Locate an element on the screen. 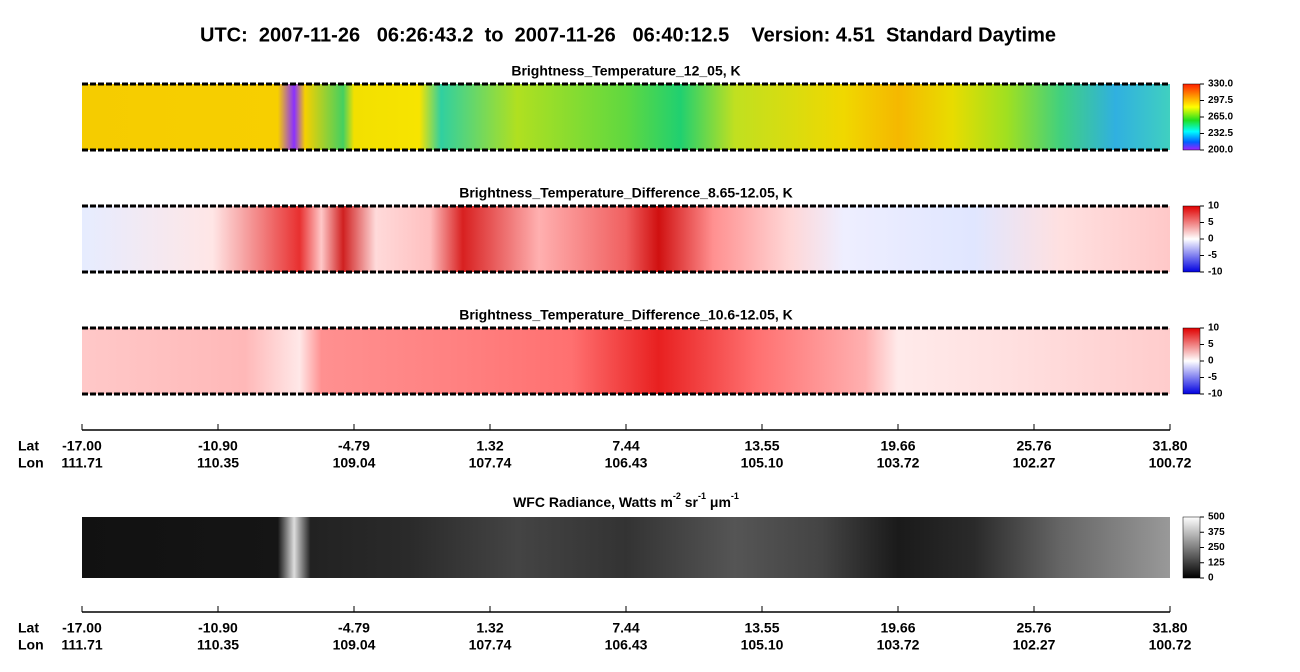 This screenshot has height=672, width=1300. colorbar-label: 200.0 is located at coordinates (1220, 150).